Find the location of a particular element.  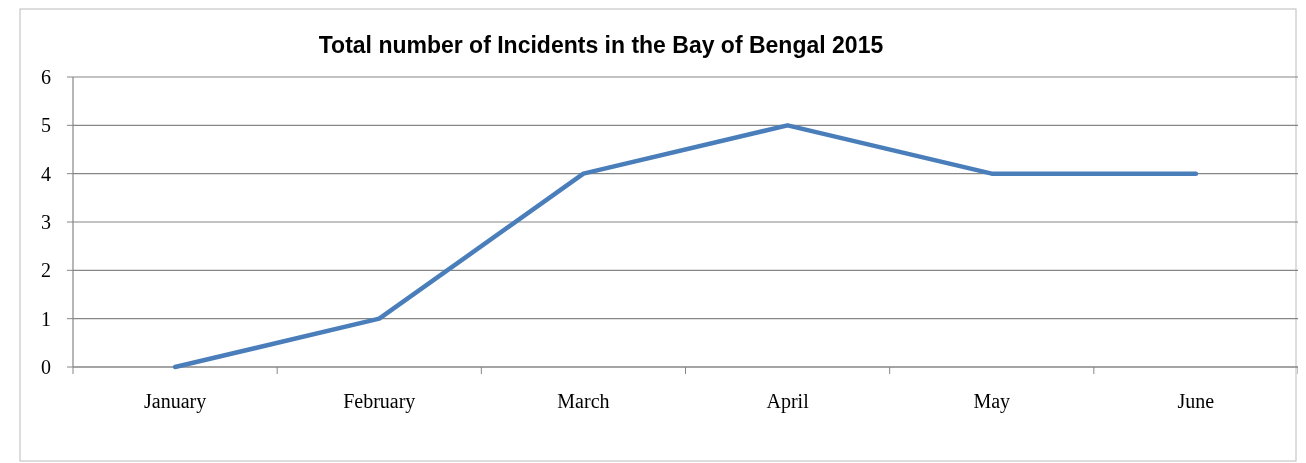

x-tick-label: June is located at coordinates (1196, 401).